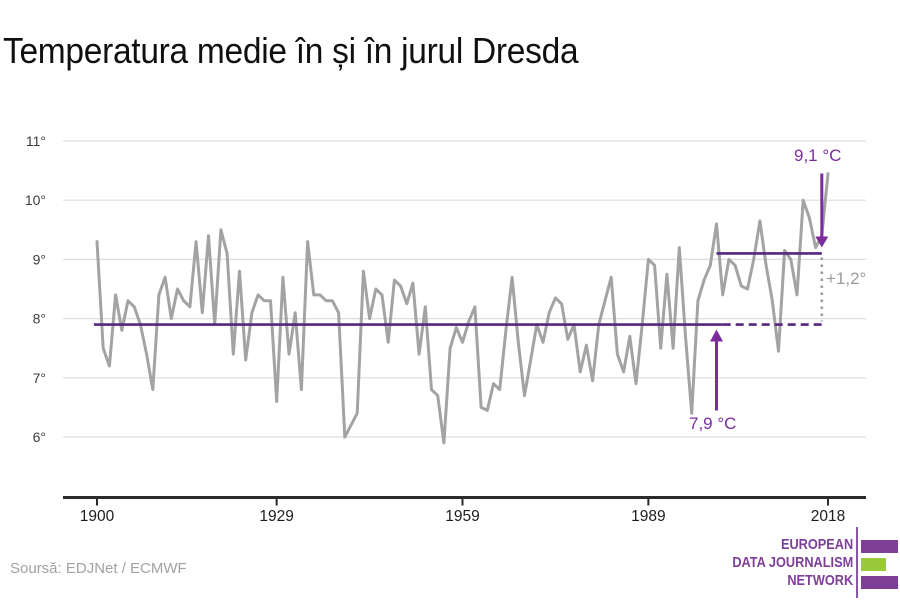  I want to click on edjn-logo-line-1: EUROPEAN, so click(816, 544).